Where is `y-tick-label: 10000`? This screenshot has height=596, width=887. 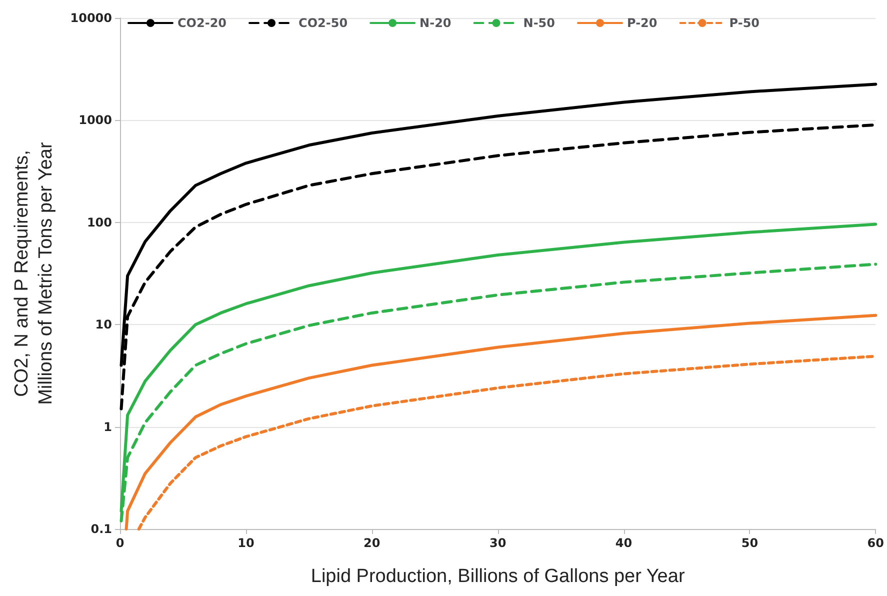 y-tick-label: 10000 is located at coordinates (91, 18).